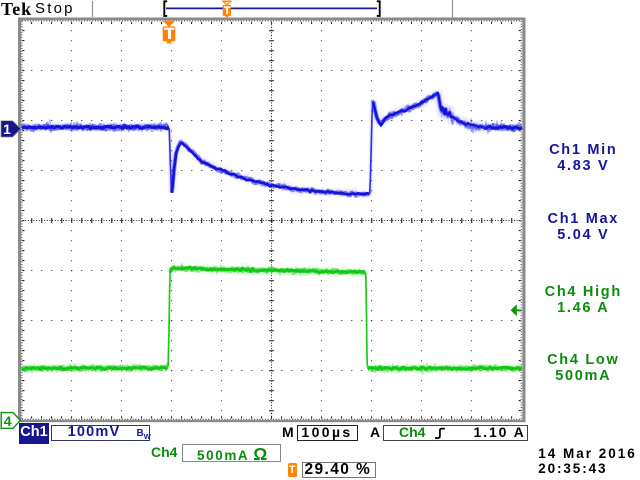 The height and width of the screenshot is (480, 640). What do you see at coordinates (7, 129) in the screenshot?
I see `svg-text: 1` at bounding box center [7, 129].